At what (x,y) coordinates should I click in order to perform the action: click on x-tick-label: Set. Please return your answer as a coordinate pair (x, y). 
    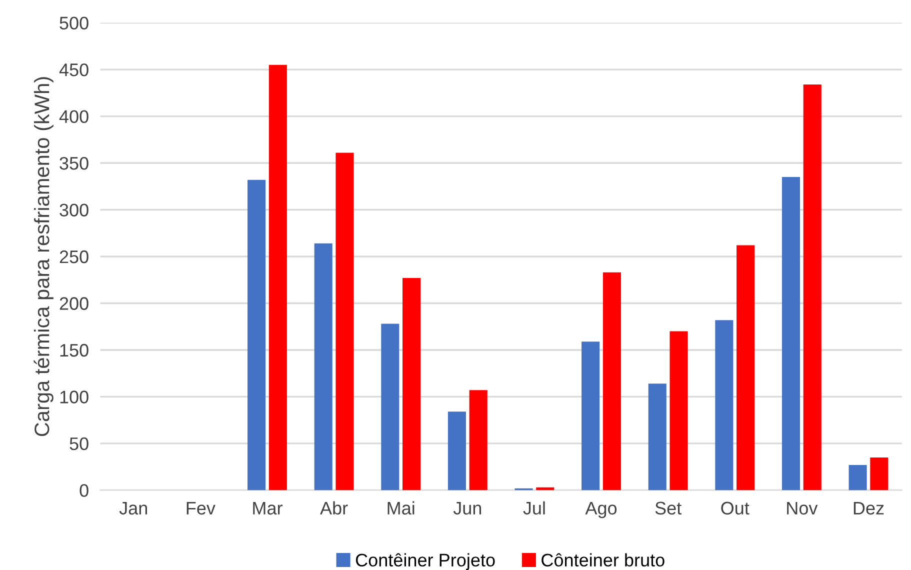
    Looking at the image, I should click on (668, 508).